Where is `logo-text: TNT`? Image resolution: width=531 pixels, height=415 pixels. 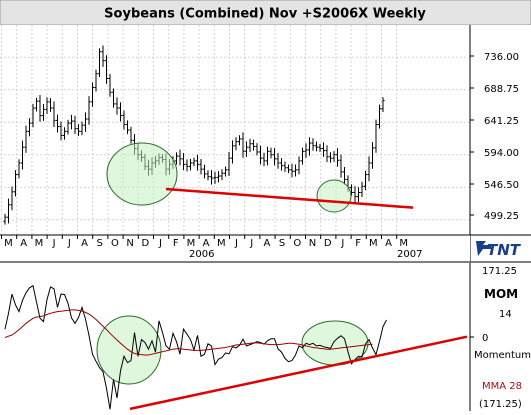 logo-text: TNT is located at coordinates (504, 250).